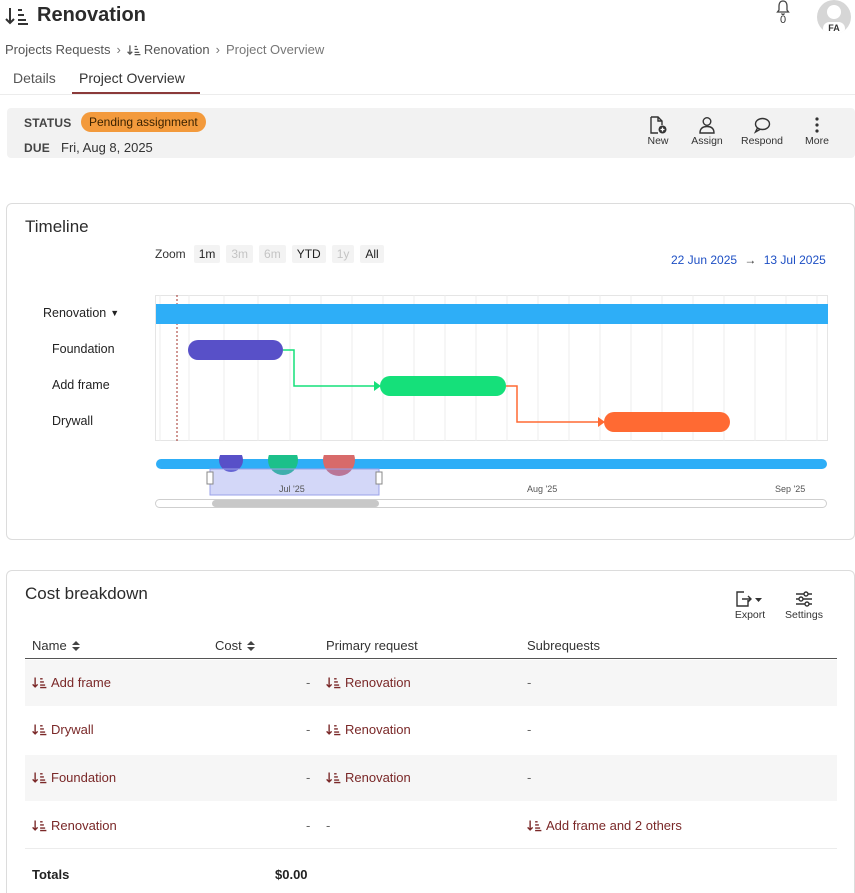 The image size is (855, 893). I want to click on chat-bubble-icon, so click(762, 125).